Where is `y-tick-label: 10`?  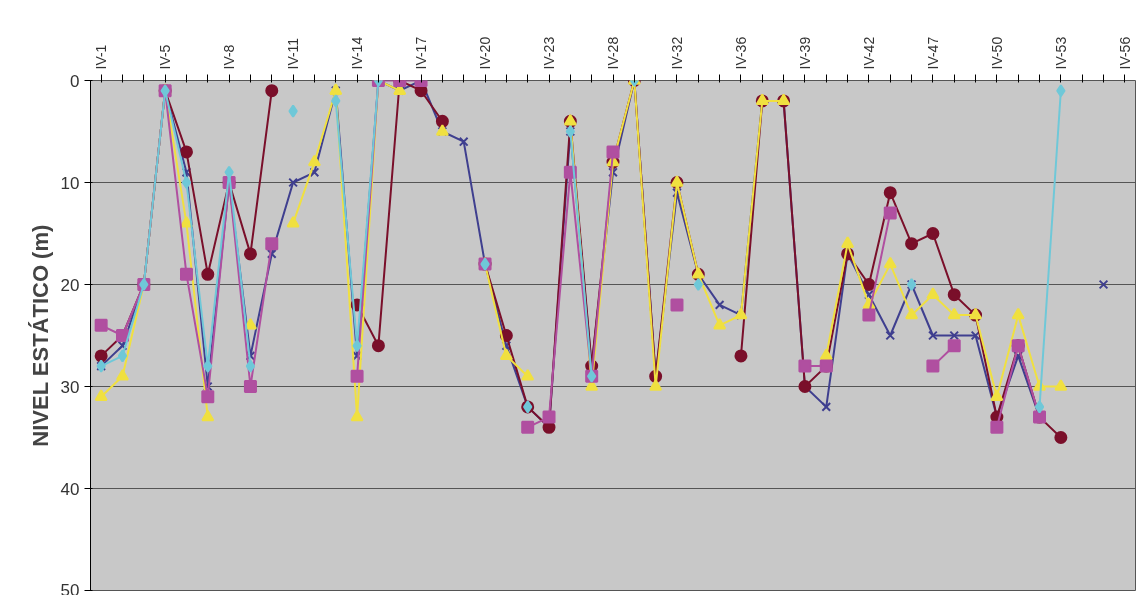
y-tick-label: 10 is located at coordinates (70, 183).